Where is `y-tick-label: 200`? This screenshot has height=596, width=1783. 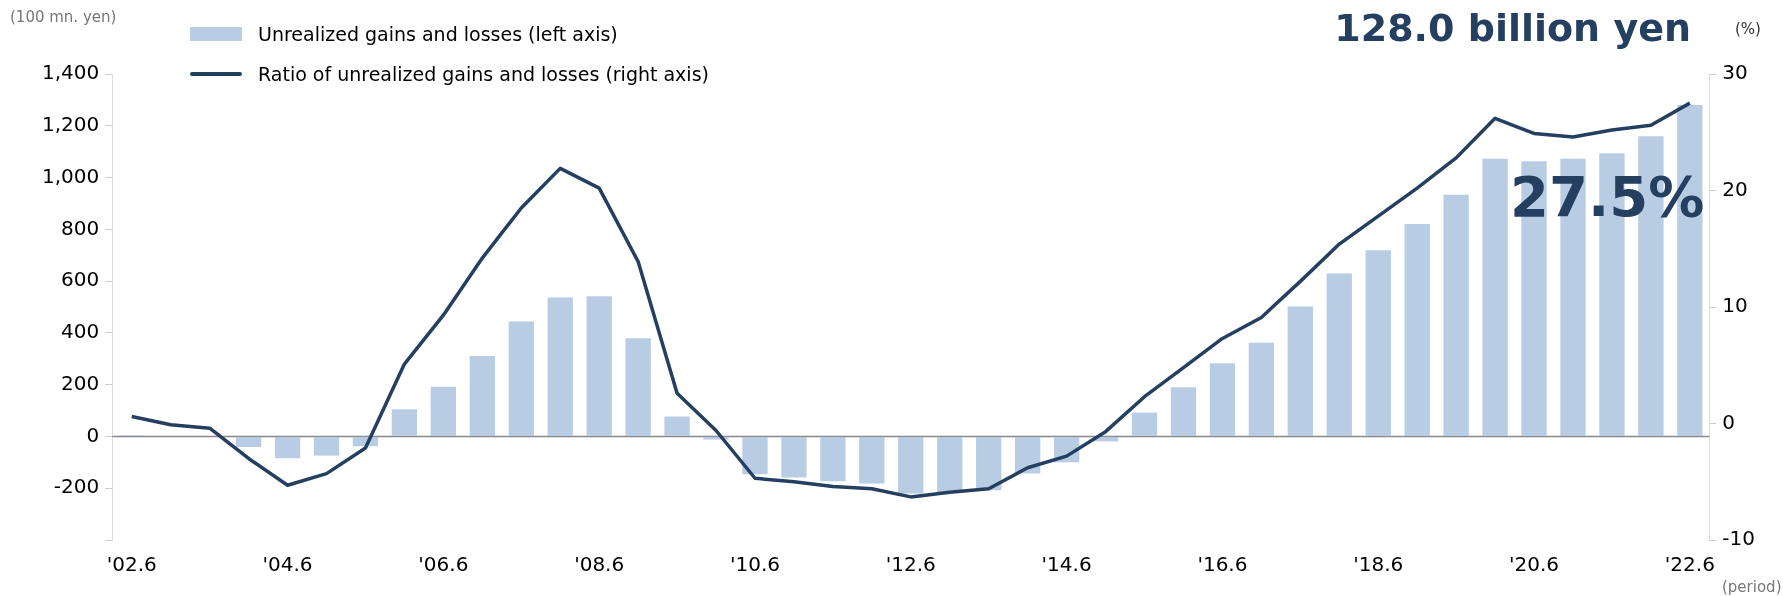 y-tick-label: 200 is located at coordinates (80, 382).